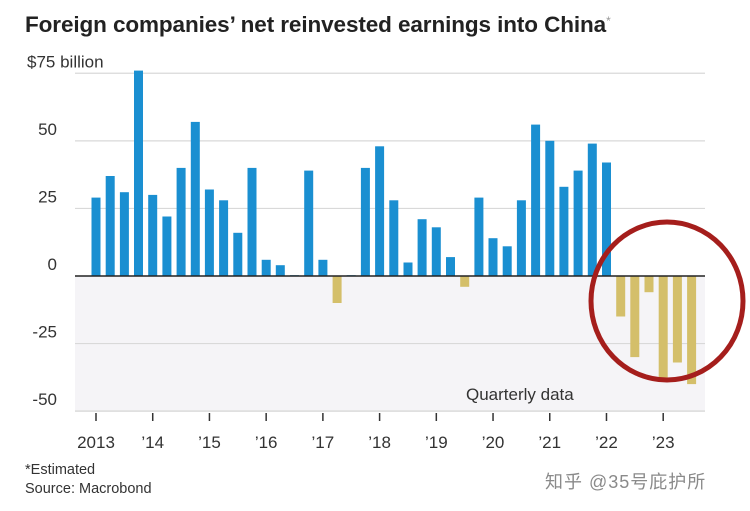  What do you see at coordinates (60, 470) in the screenshot?
I see `footnote-estimated: *Estimated` at bounding box center [60, 470].